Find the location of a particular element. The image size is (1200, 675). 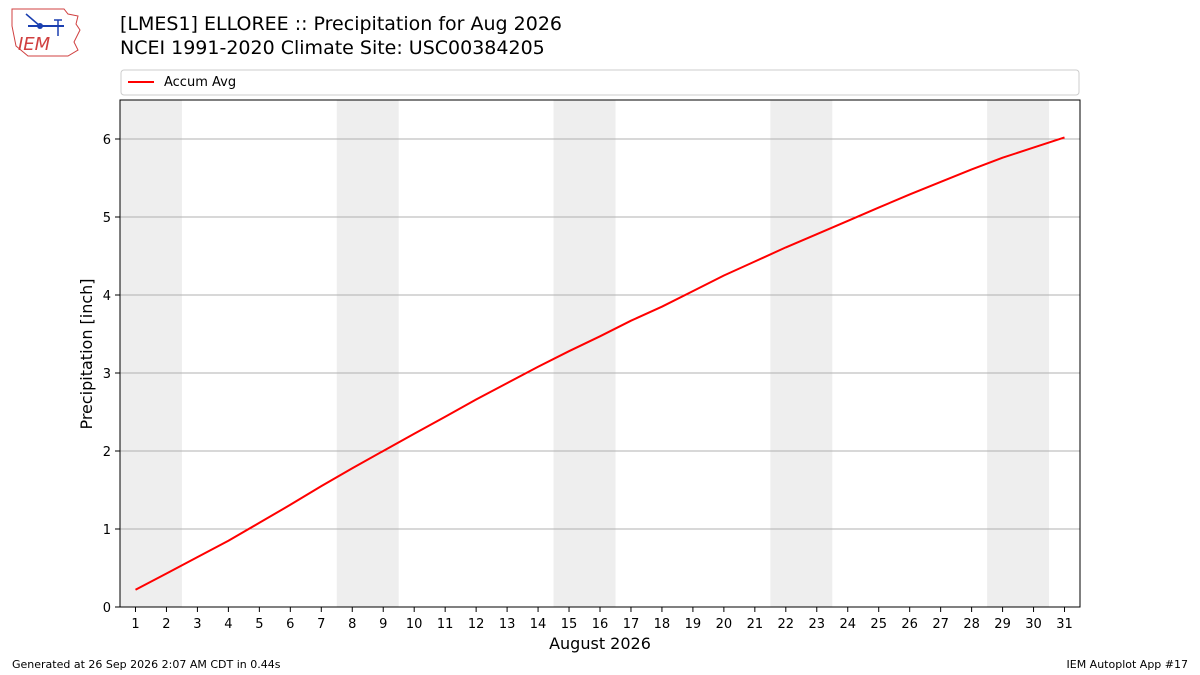

y-tick-label: 3 is located at coordinates (107, 374).